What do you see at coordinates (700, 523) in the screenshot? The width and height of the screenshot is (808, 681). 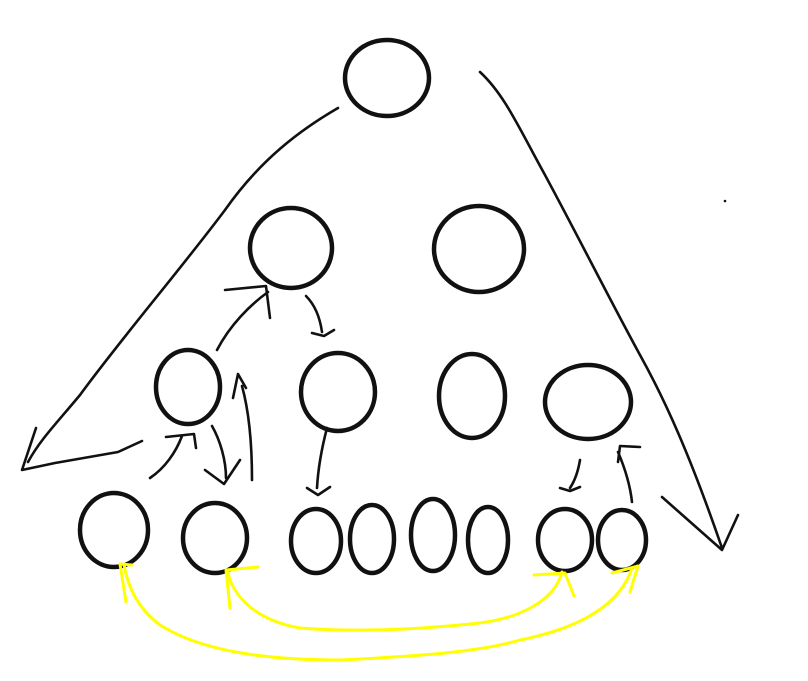 I see `right-descent-arrowhead` at bounding box center [700, 523].